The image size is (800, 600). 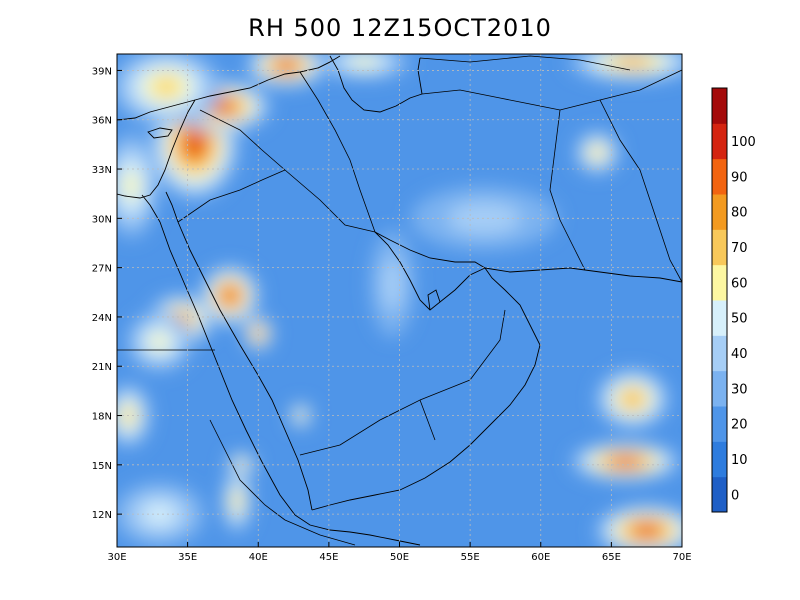 I want to click on border-turkey-iran, so click(x=324, y=65).